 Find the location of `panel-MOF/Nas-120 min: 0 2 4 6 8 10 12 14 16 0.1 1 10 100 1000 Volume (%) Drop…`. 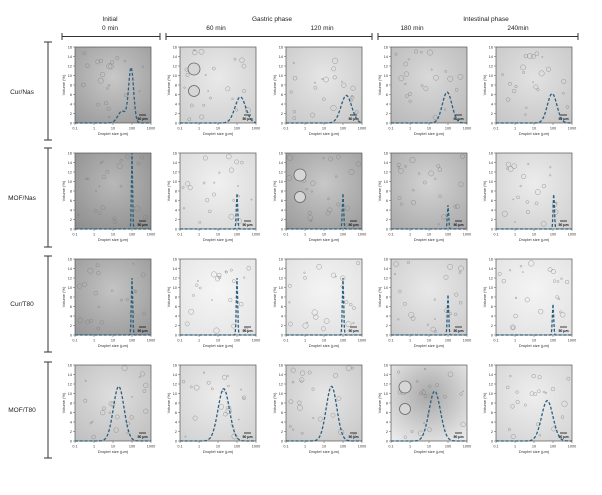

panel-MOF/Nas-120 min: 0 2 4 6 8 10 12 14 16 0.1 1 10 100 1000 Volume (%) Drop… is located at coordinates (319, 196).